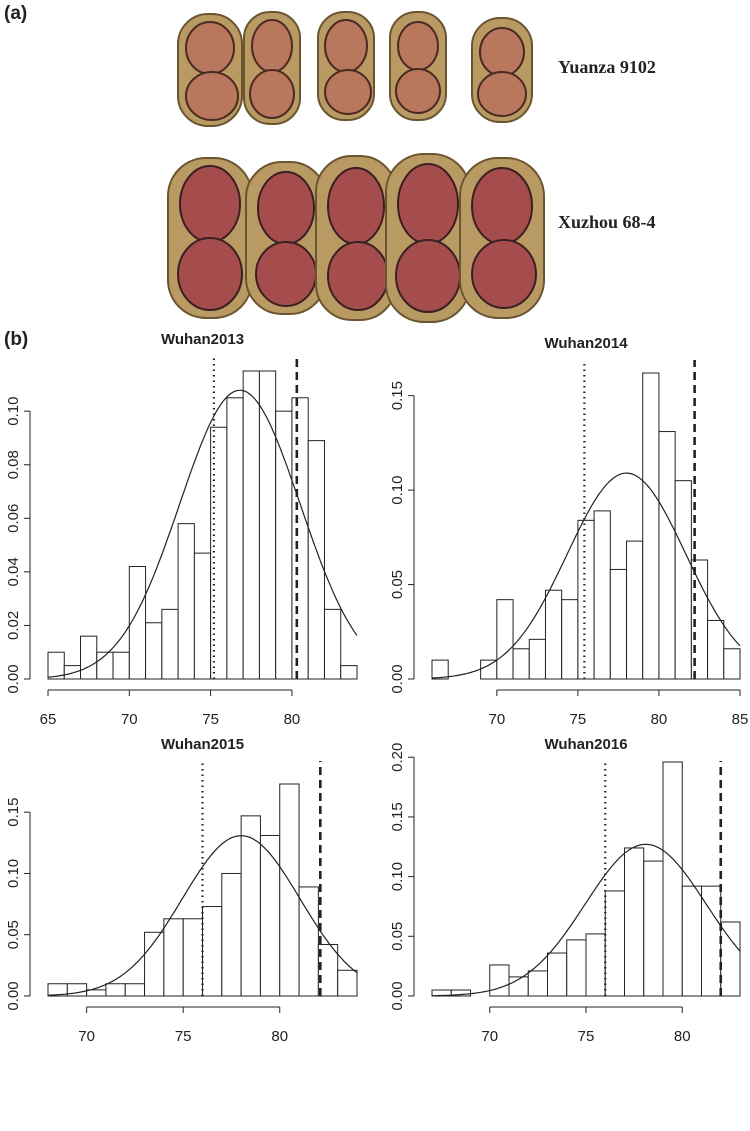  What do you see at coordinates (397, 757) in the screenshot?
I see `y-tick-label: 0.20` at bounding box center [397, 757].